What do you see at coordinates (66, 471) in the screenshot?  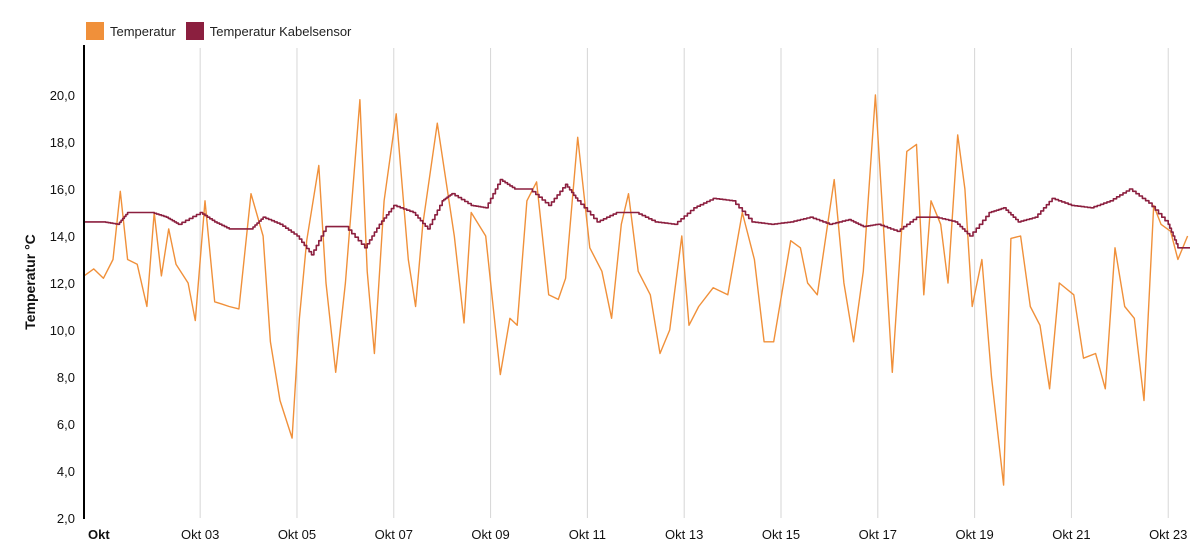 I see `y-tick-label: 4,0` at bounding box center [66, 471].